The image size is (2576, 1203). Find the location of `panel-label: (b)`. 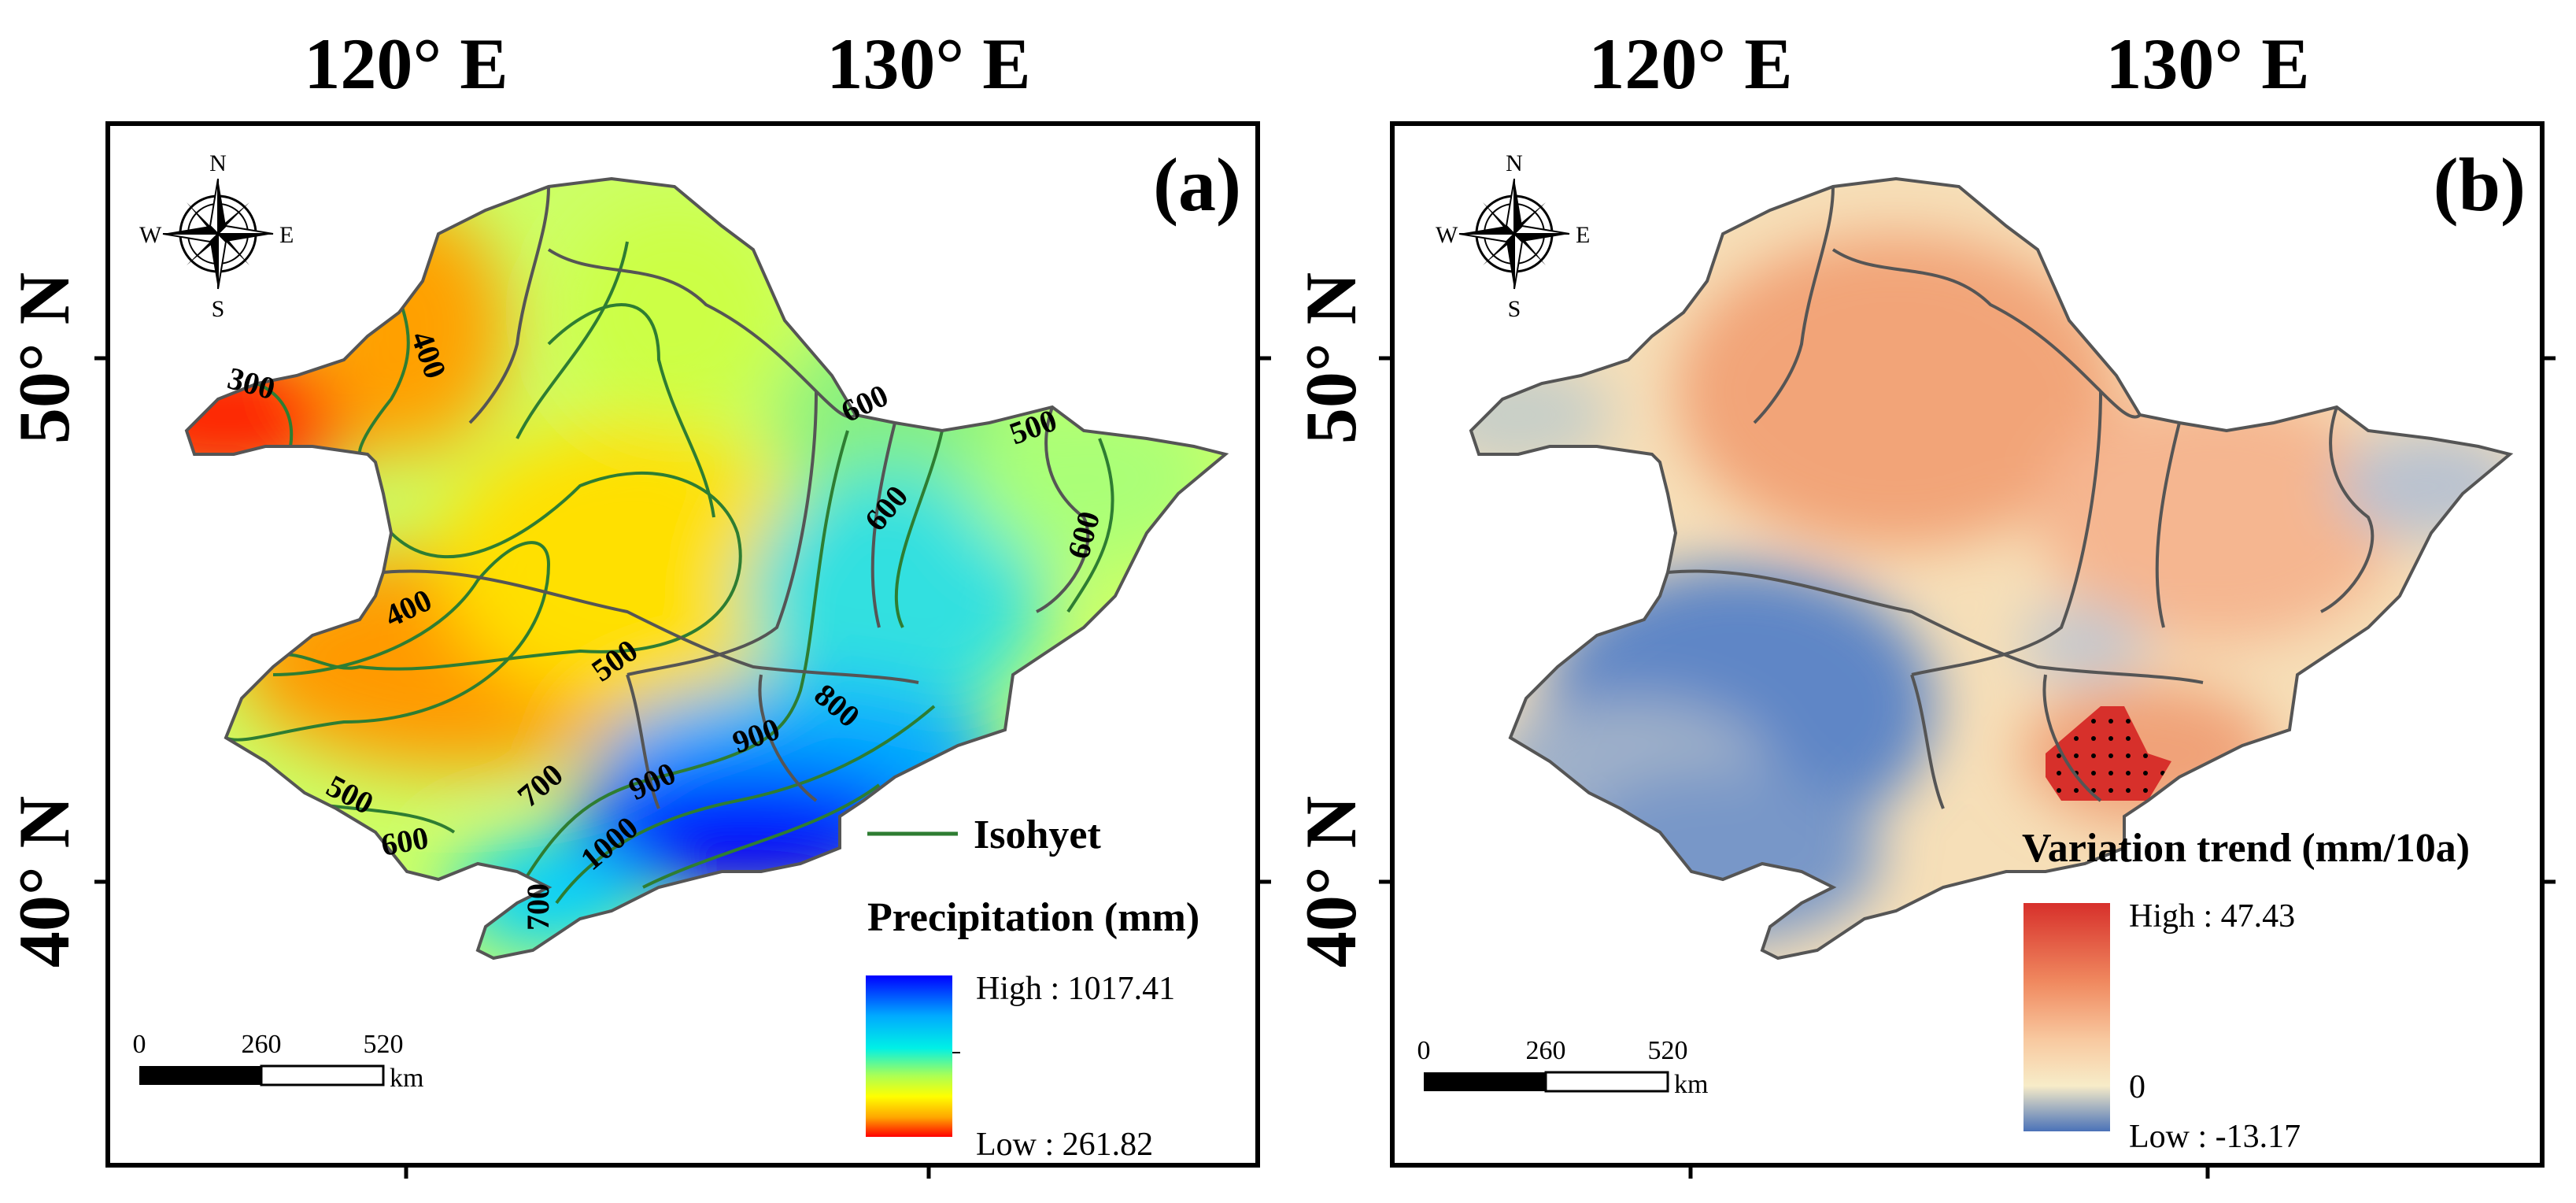

panel-label: (b) is located at coordinates (2480, 185).